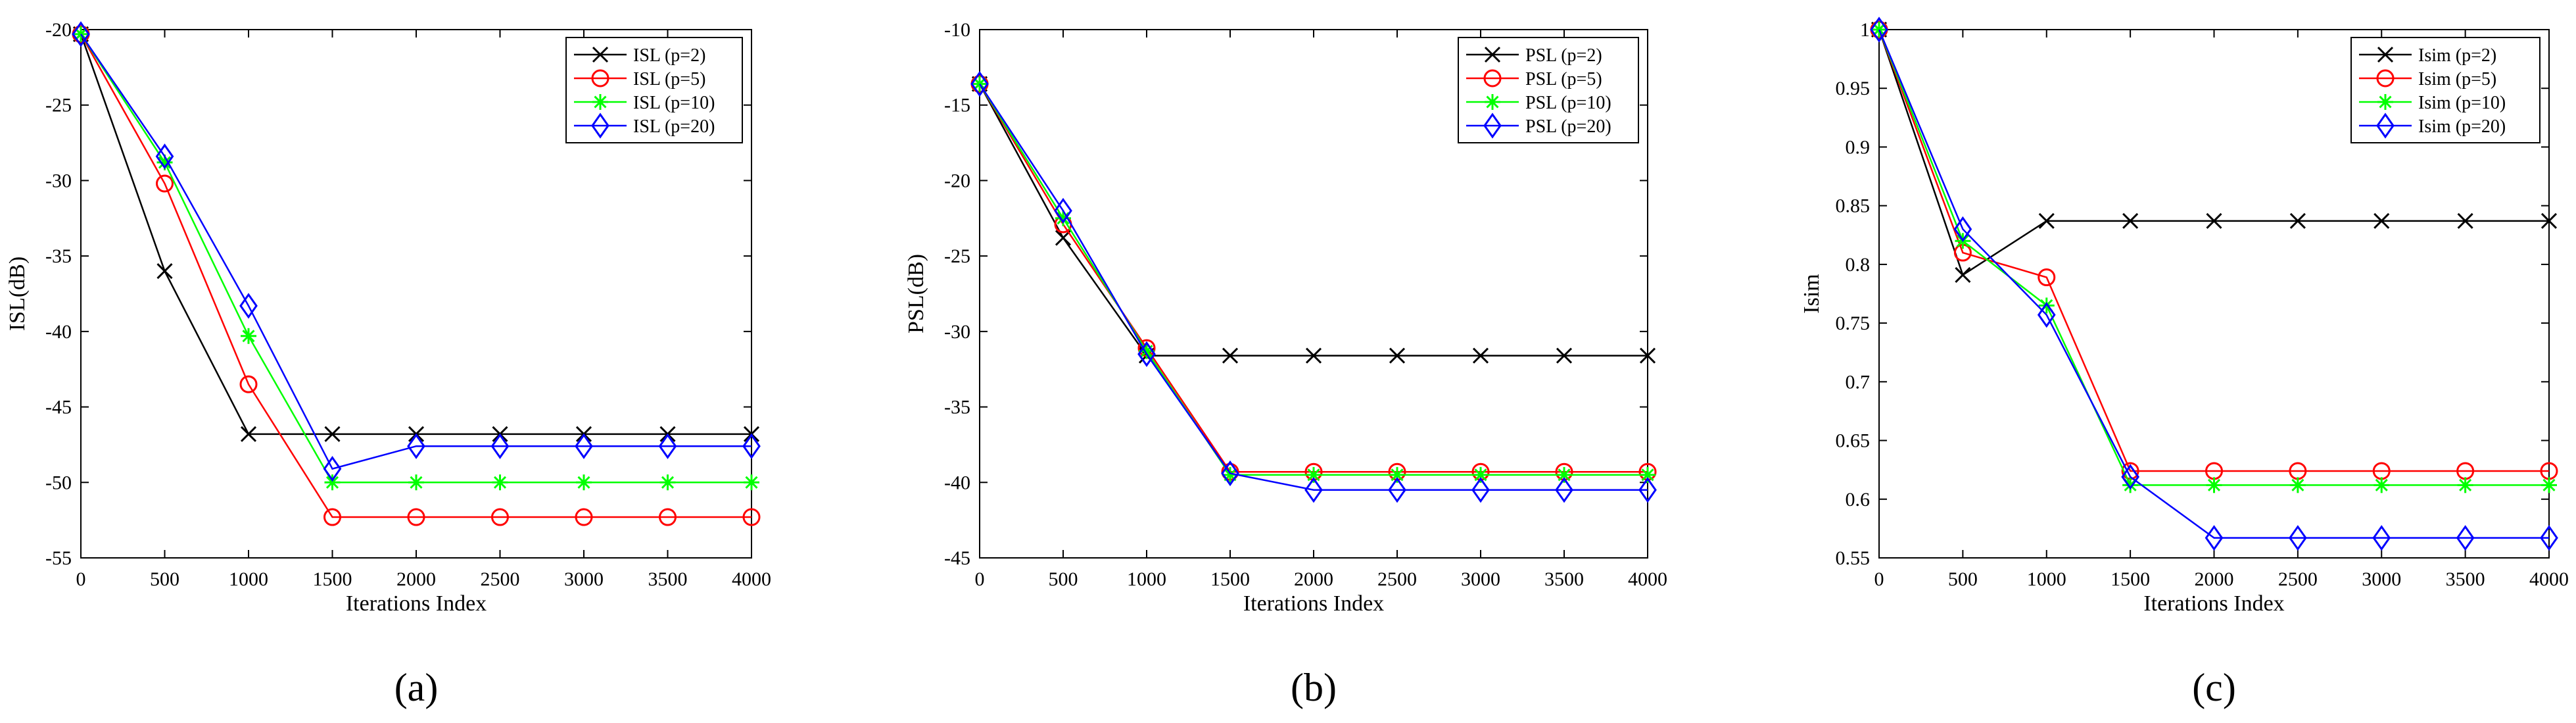 Image resolution: width=2576 pixels, height=723 pixels. What do you see at coordinates (1854, 558) in the screenshot?
I see `y-tick-label: 0.55` at bounding box center [1854, 558].